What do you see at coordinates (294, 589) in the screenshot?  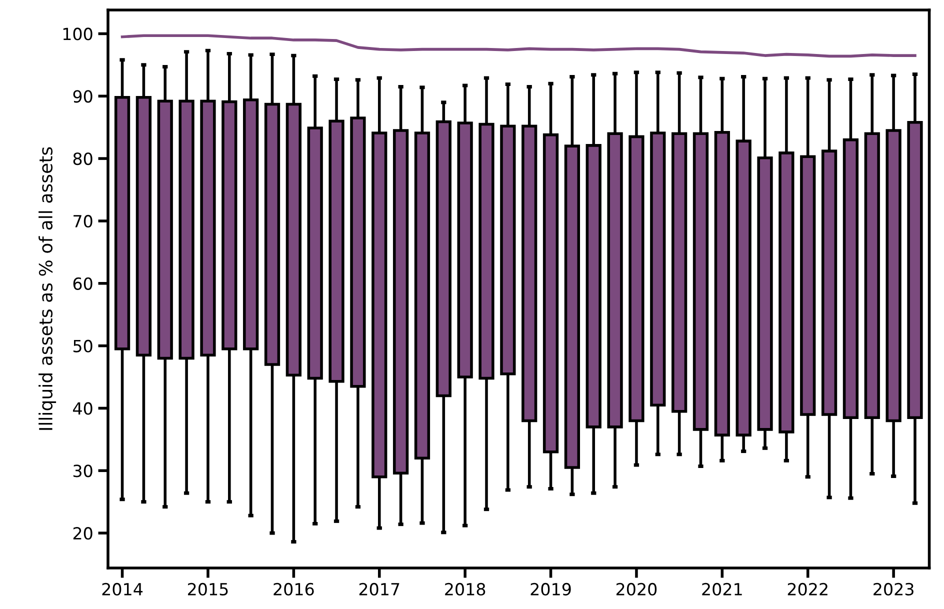 I see `x-tick-label: 2016` at bounding box center [294, 589].